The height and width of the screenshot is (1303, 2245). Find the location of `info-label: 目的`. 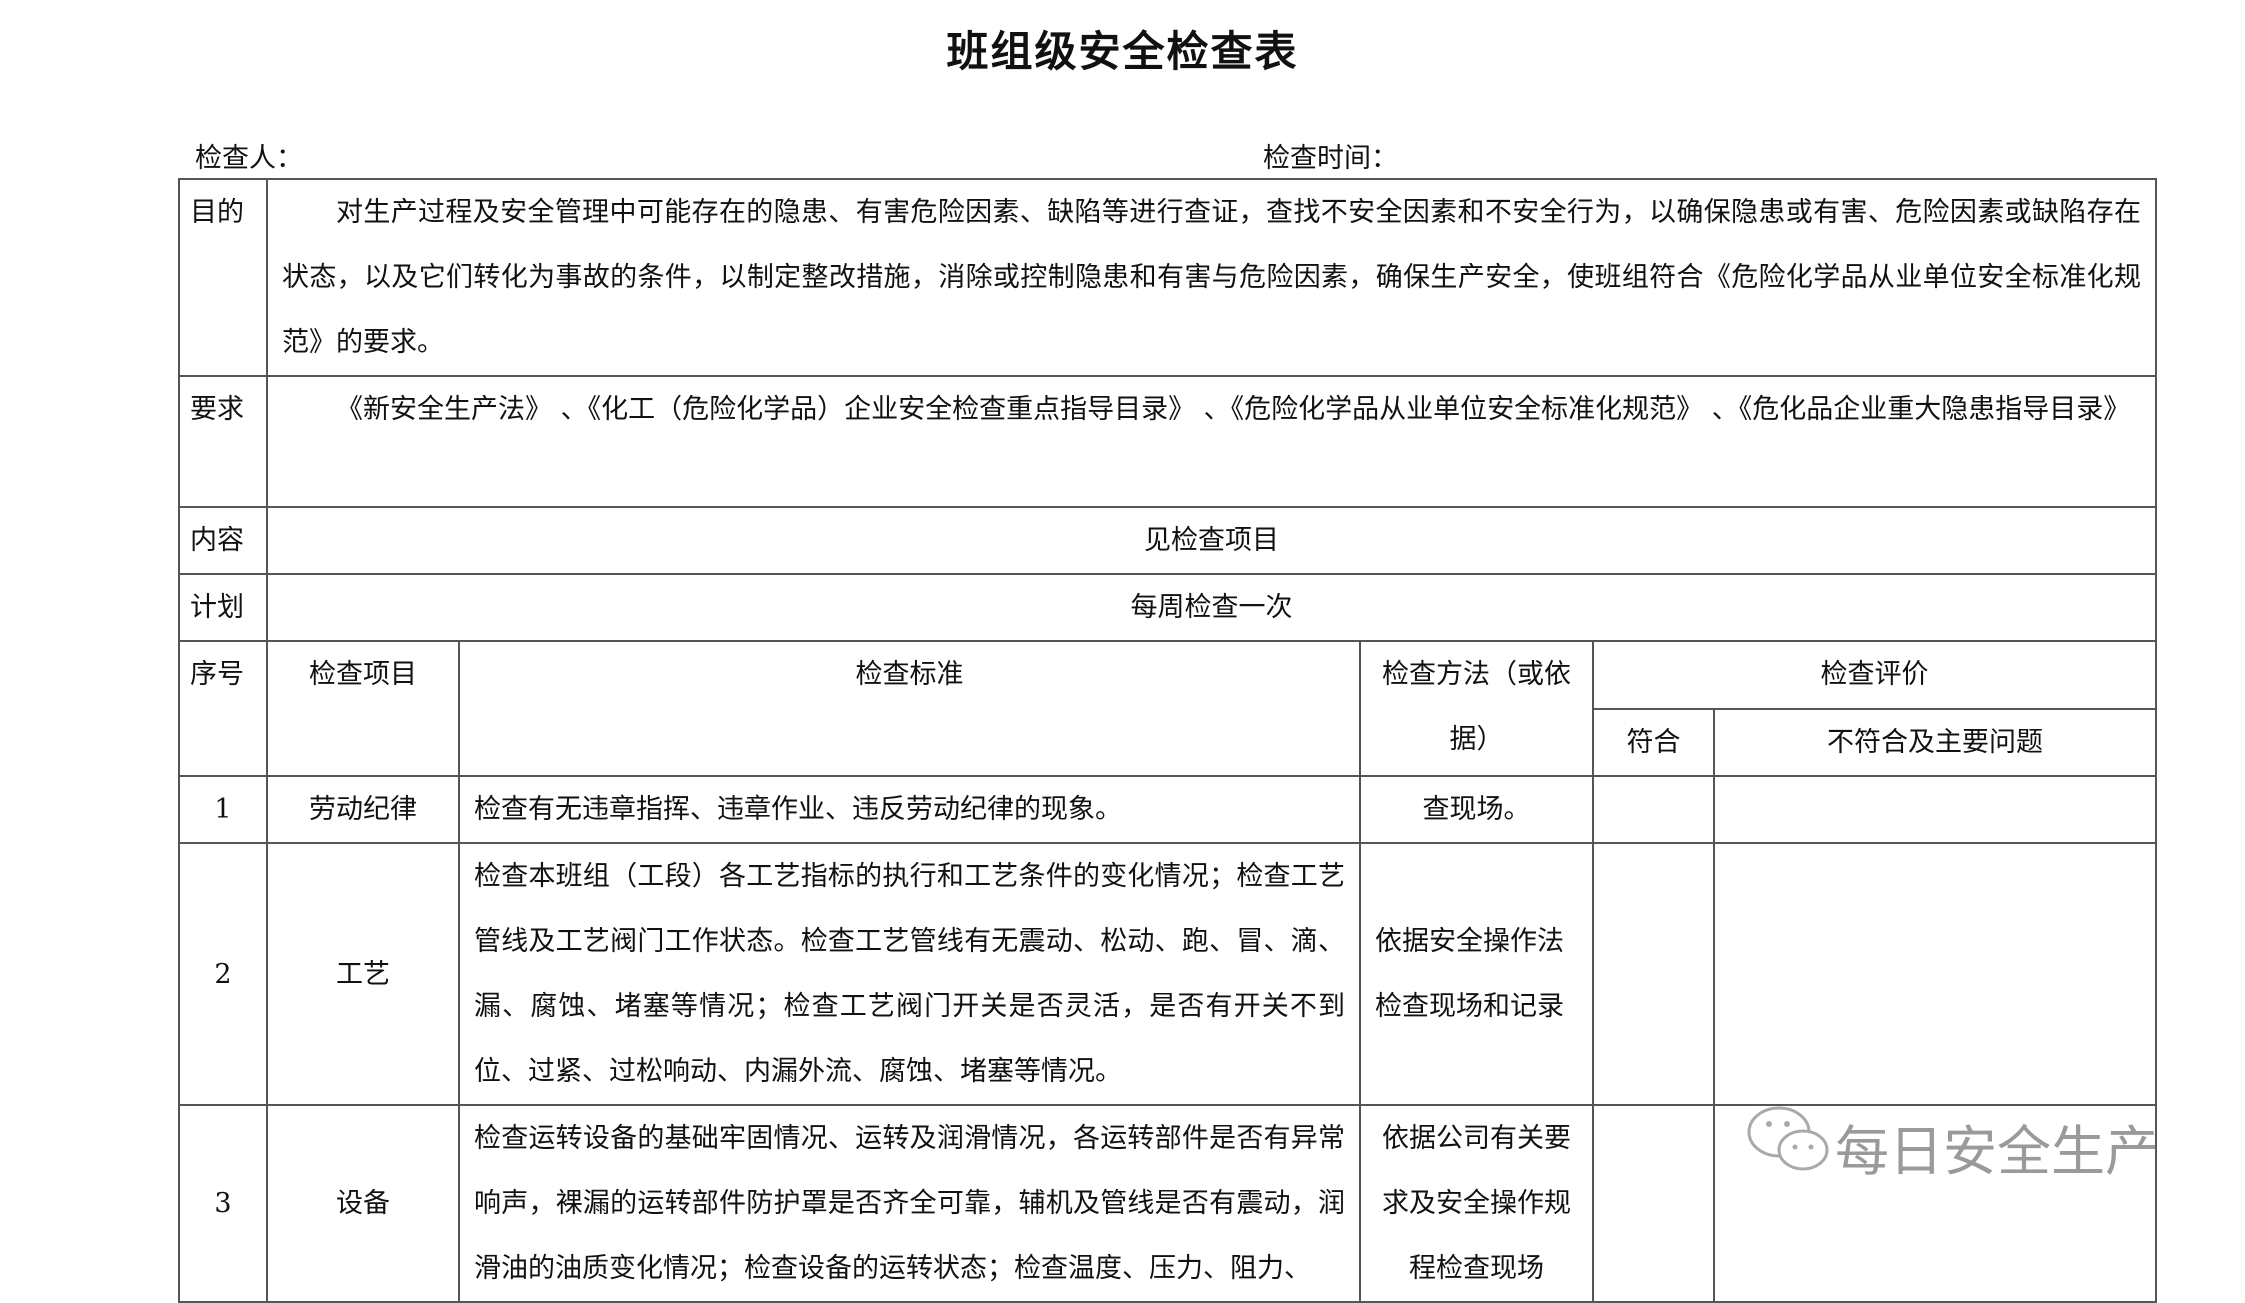

info-label: 目的 is located at coordinates (223, 277).